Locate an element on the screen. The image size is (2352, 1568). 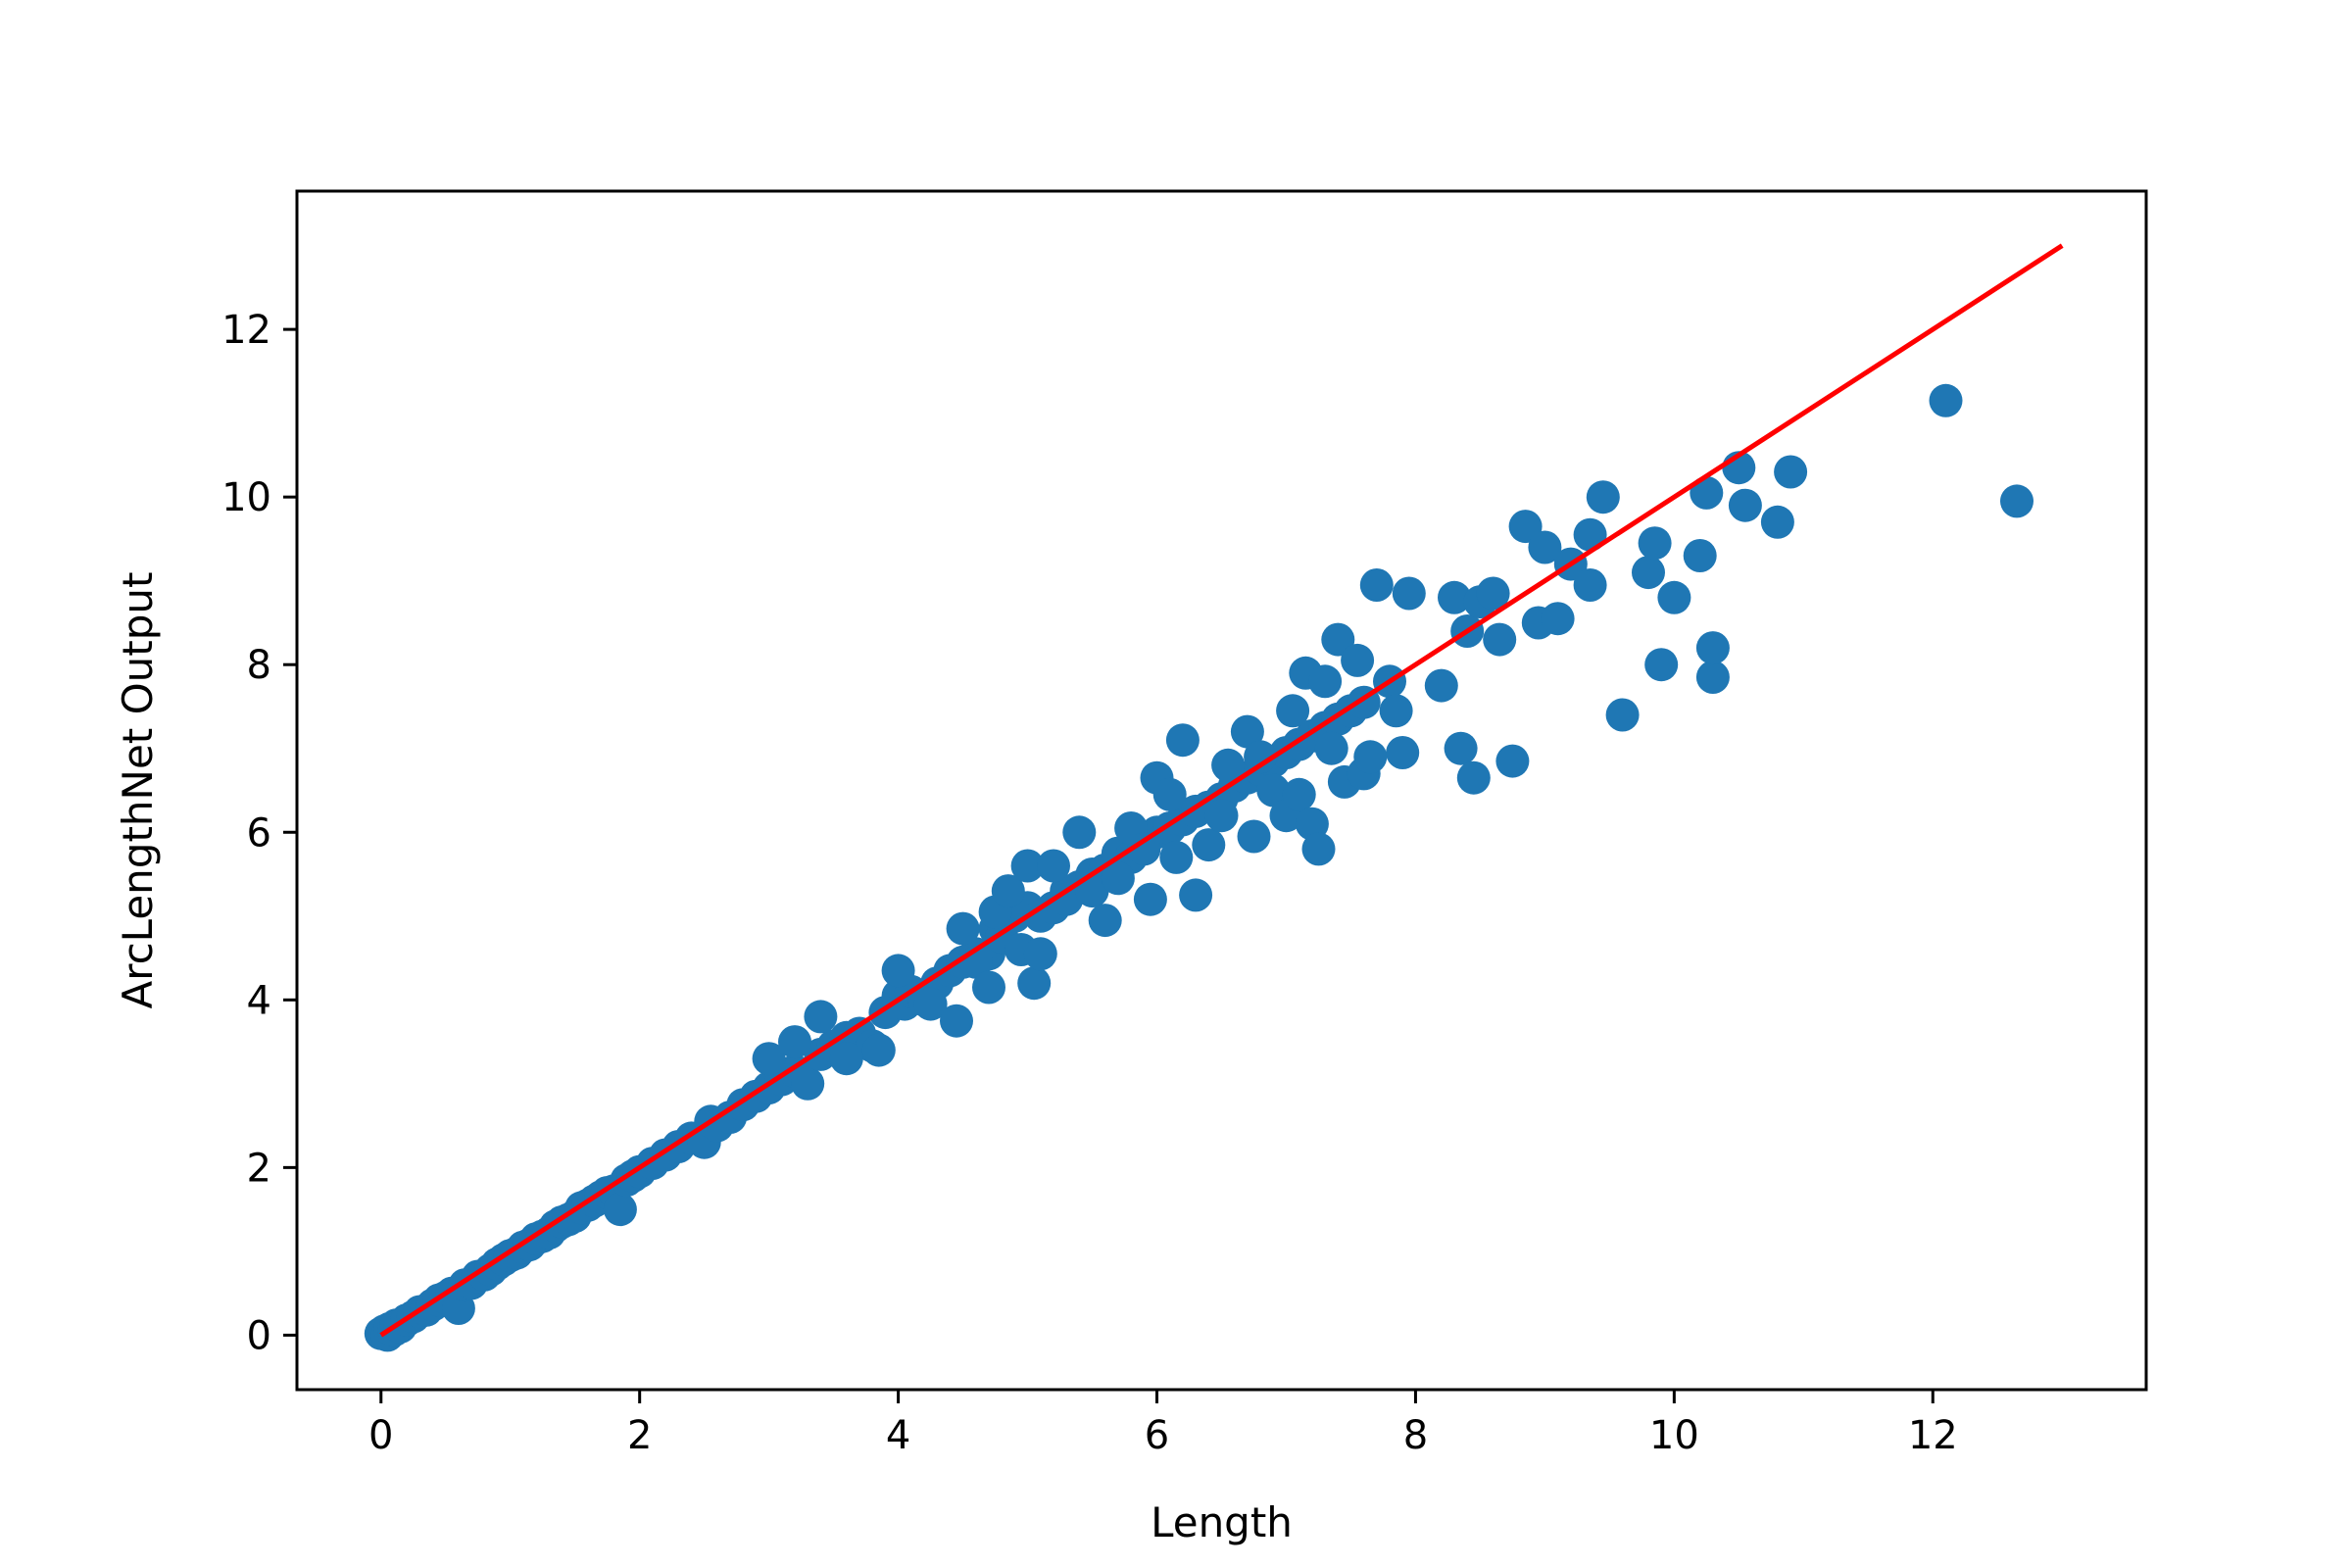
y-axis: 0 2 4 6 8 10 12 is located at coordinates (259, 833).